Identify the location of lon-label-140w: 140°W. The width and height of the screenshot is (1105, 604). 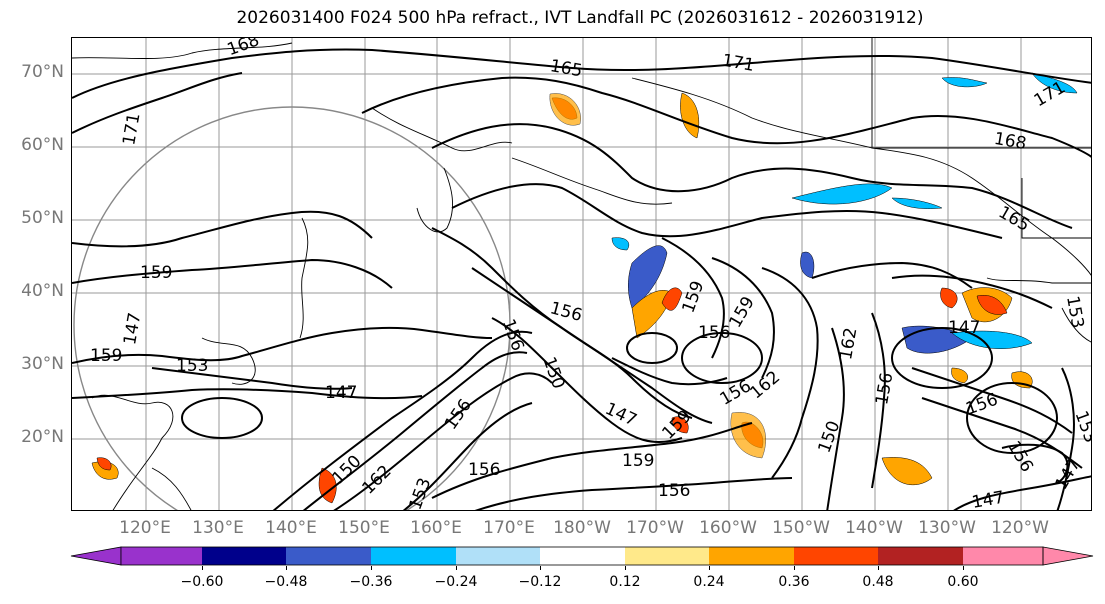
(874, 528).